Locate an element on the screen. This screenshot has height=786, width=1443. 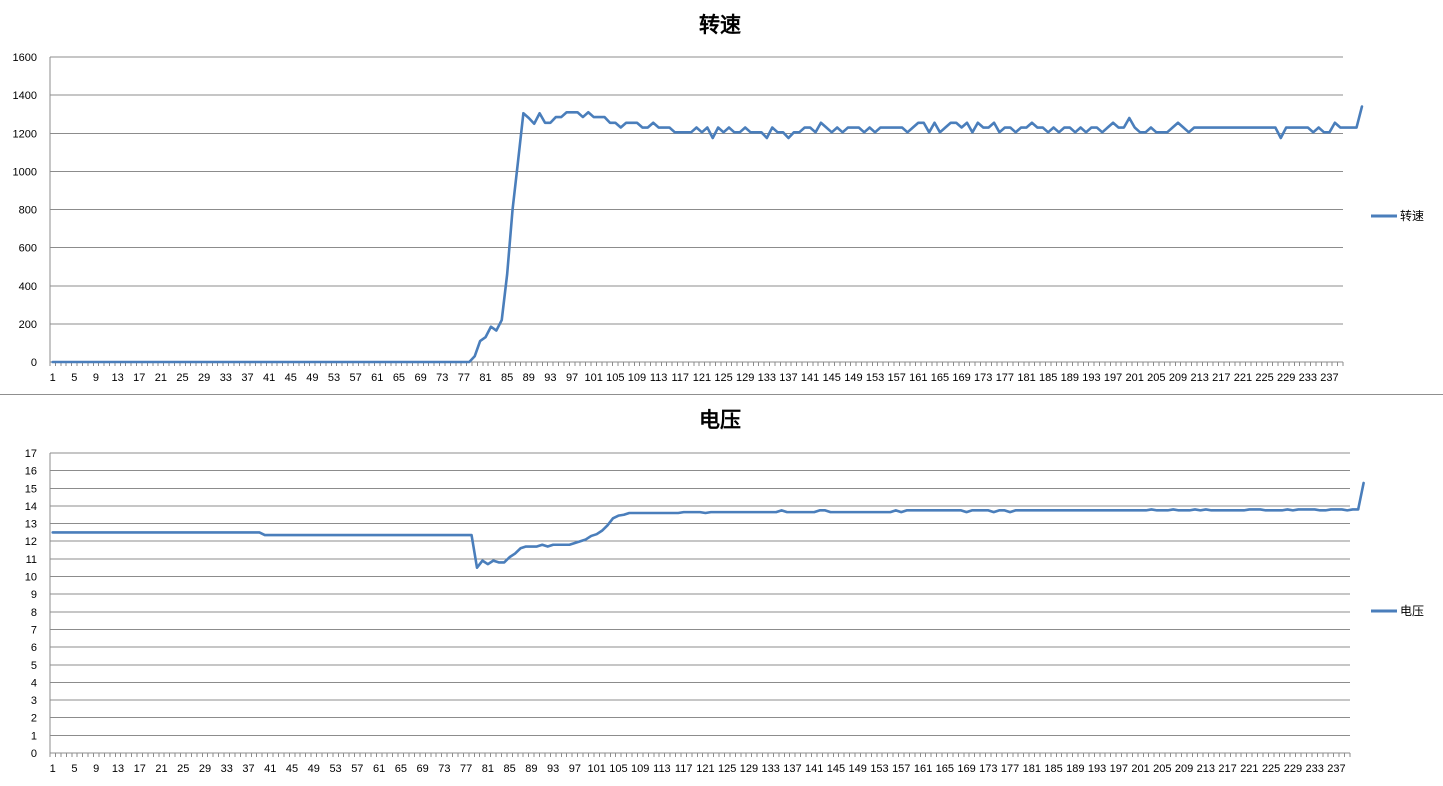
speed-x-tick-label: 173 is located at coordinates (983, 378).